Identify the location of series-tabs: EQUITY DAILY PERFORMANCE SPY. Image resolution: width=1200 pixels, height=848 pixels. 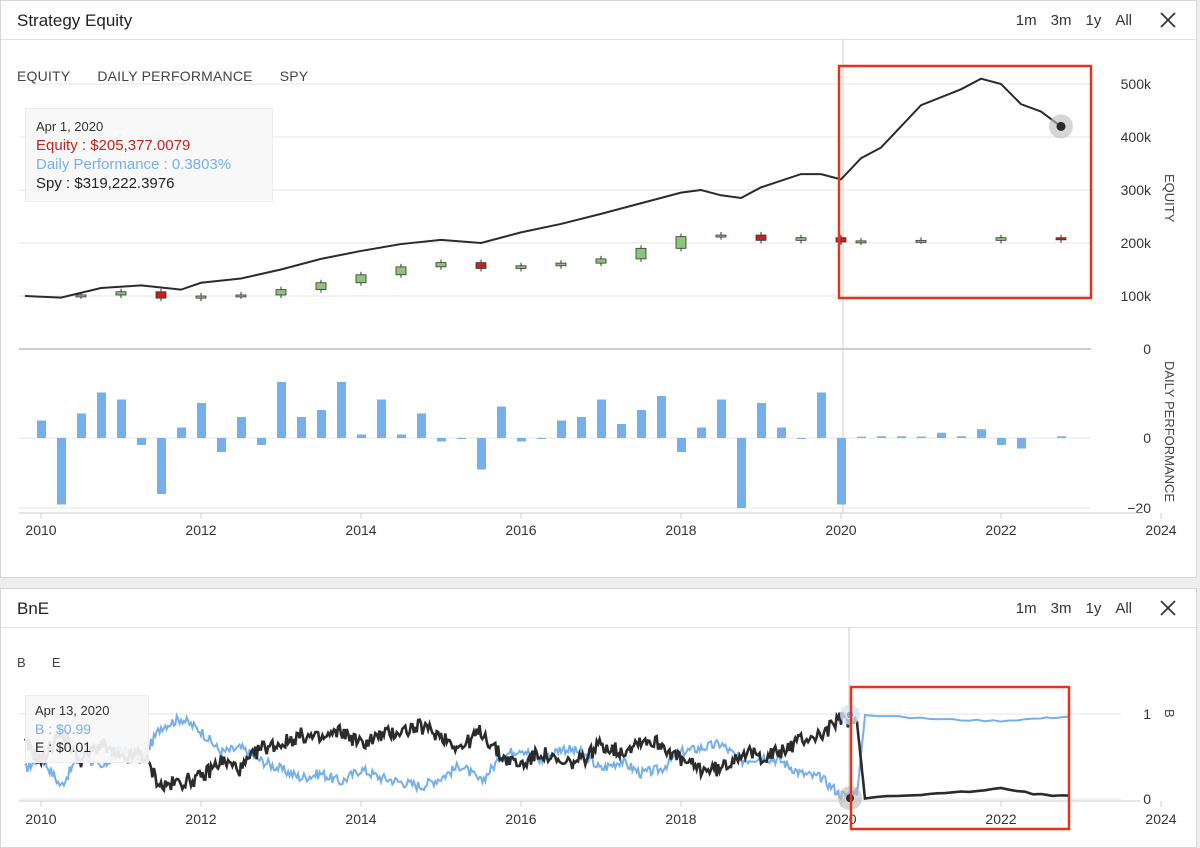
(162, 76).